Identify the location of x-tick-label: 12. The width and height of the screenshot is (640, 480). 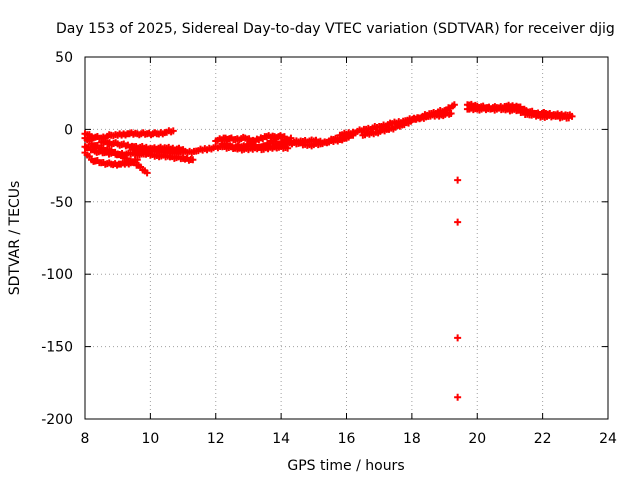
(216, 439).